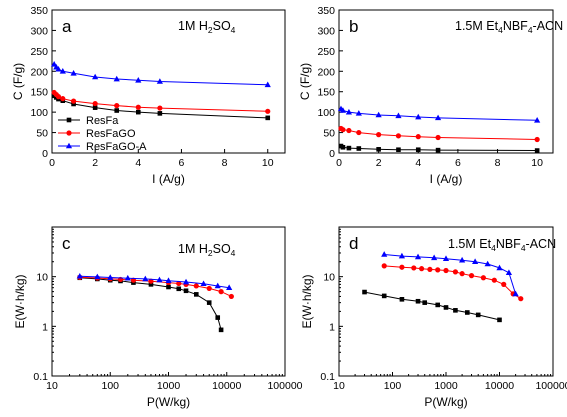 The height and width of the screenshot is (417, 567). Describe the element at coordinates (102, 121) in the screenshot. I see `legend-label: ResFa` at that location.